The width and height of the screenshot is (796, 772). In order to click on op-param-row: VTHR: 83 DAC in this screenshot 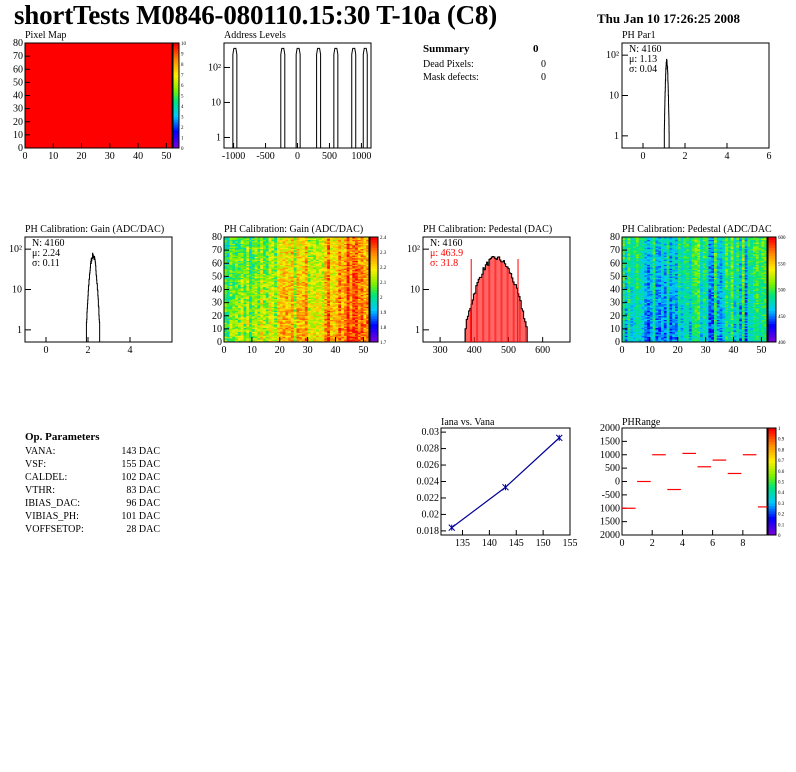, I will do `click(92, 490)`.